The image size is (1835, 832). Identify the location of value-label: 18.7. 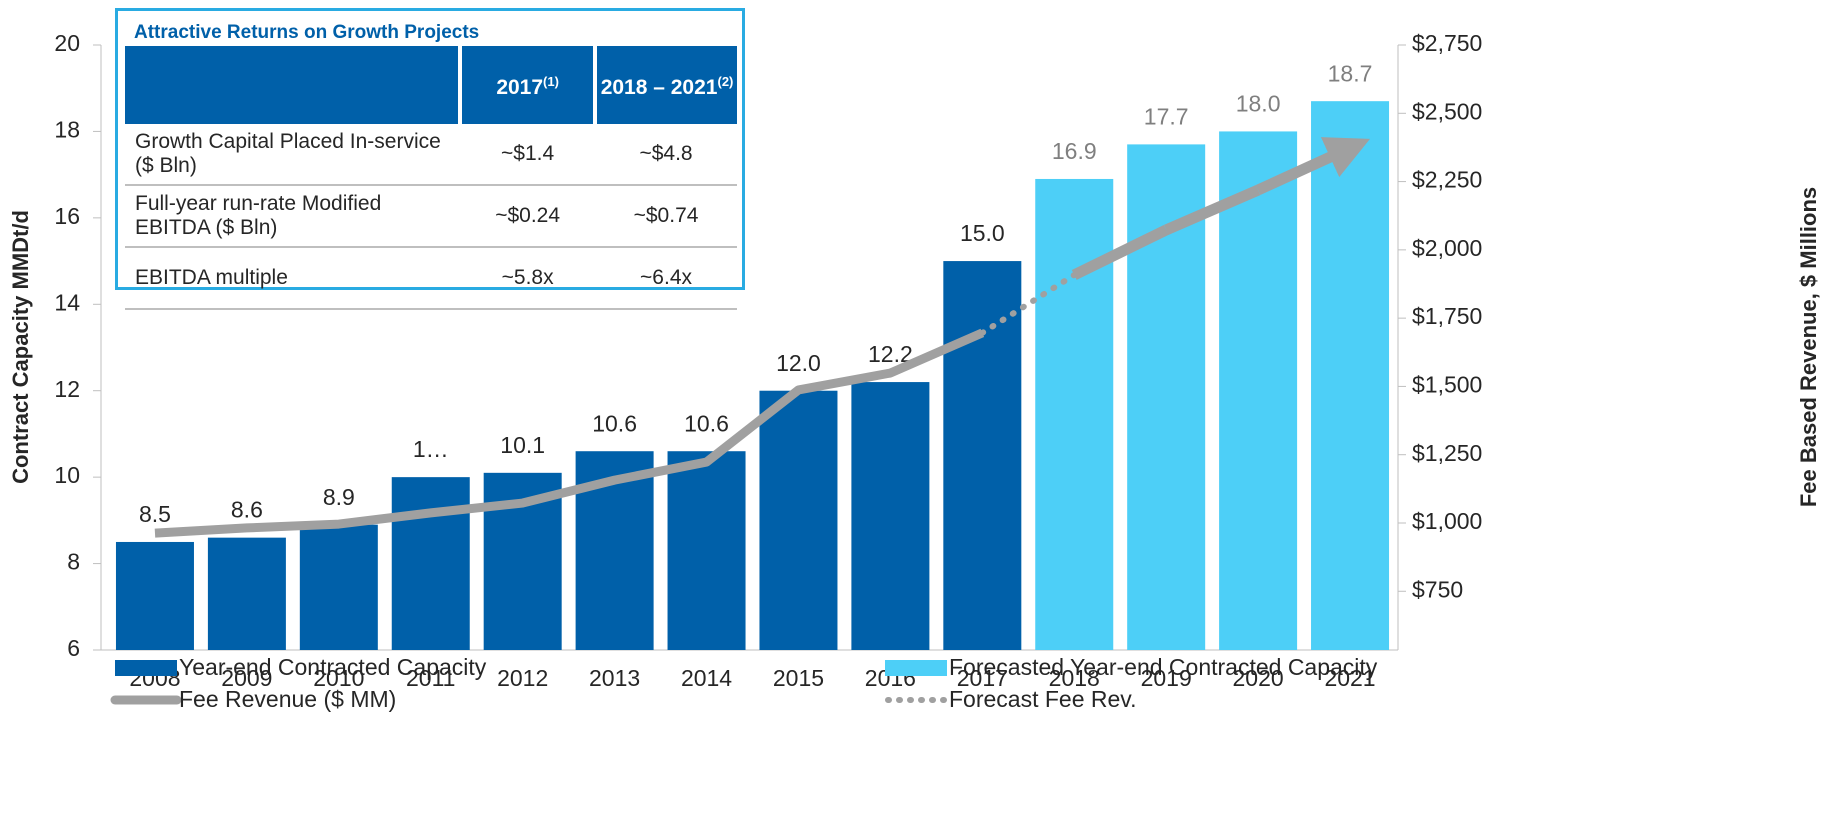
(1350, 73).